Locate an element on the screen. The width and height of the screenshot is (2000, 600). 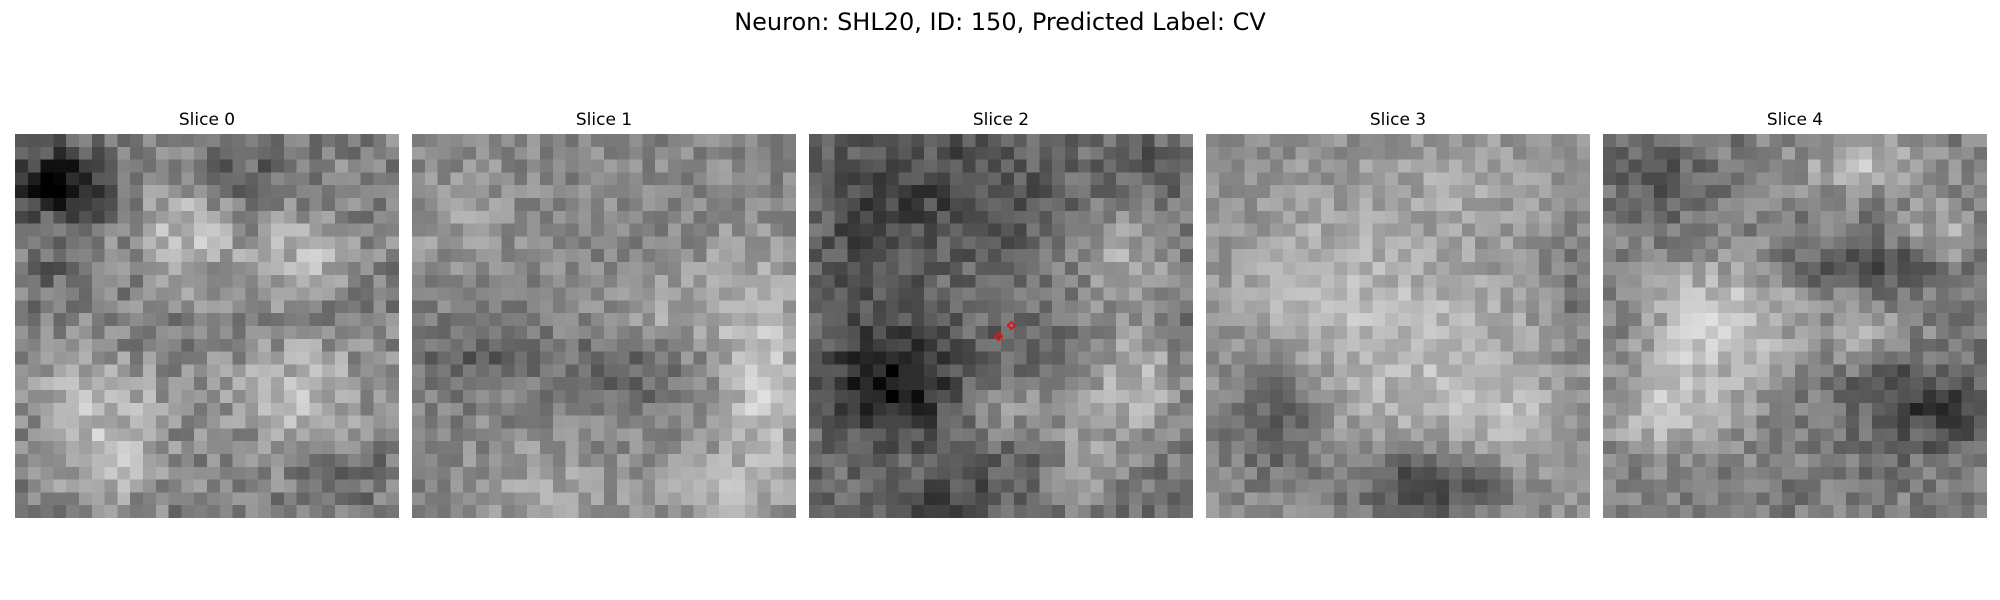
slice-2-title: Slice 2 is located at coordinates (1001, 120).